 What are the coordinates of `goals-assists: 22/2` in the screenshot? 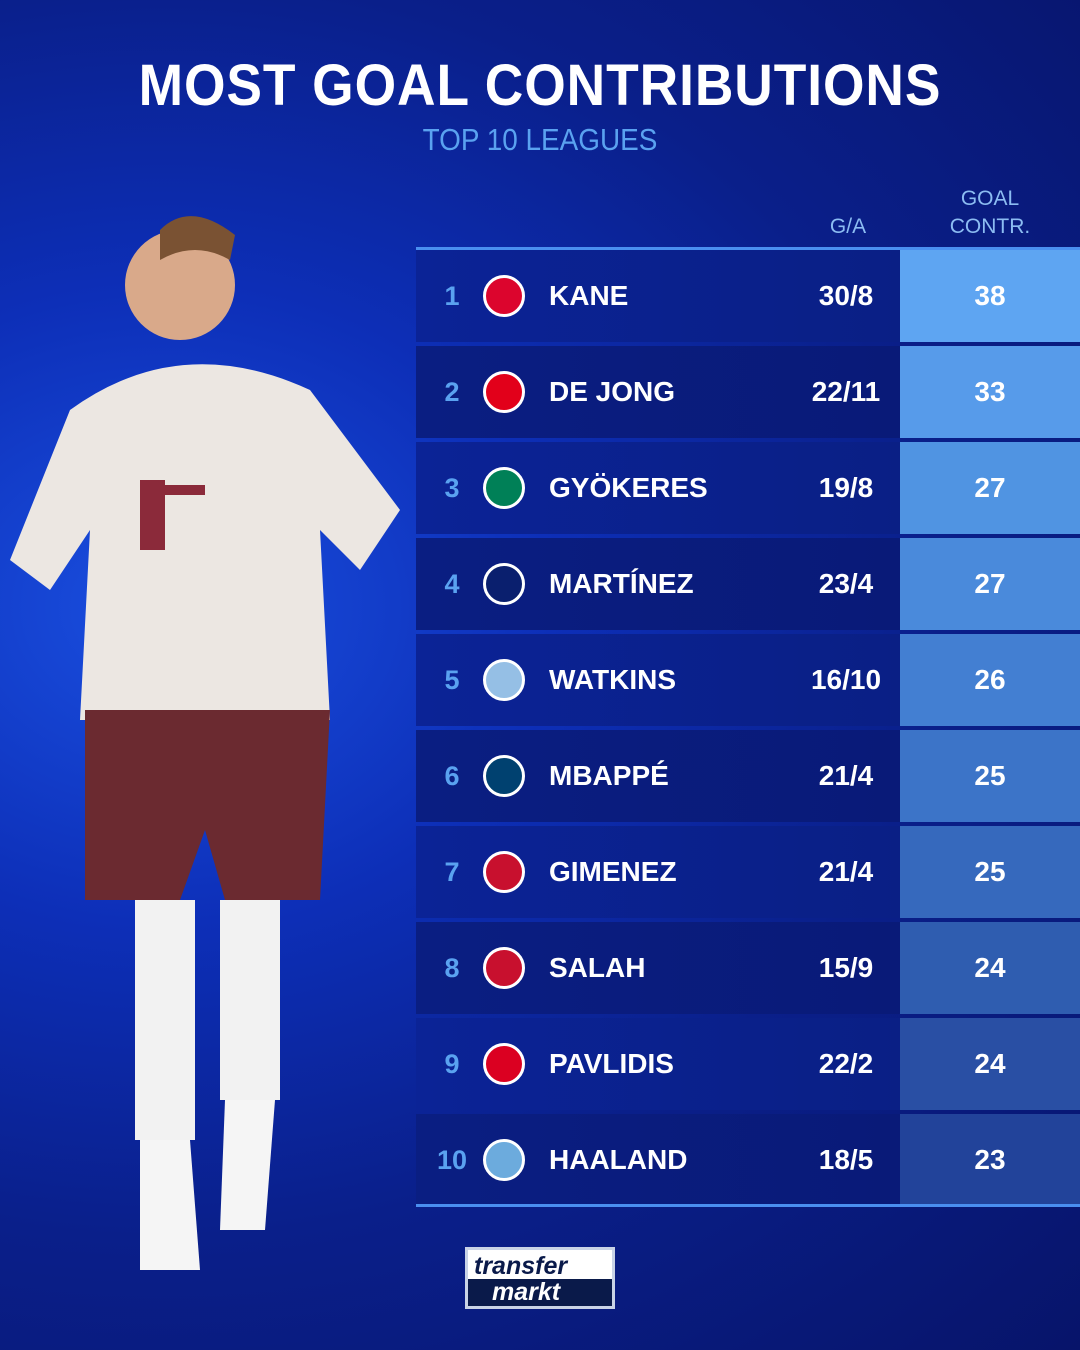 It's located at (846, 1063).